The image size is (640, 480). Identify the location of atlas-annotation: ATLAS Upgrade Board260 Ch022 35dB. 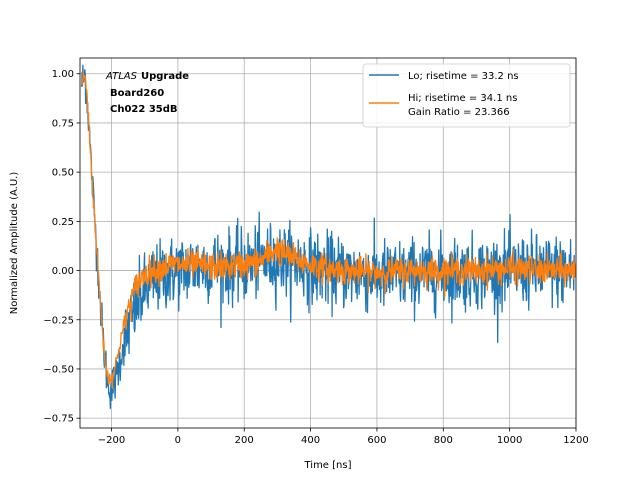
(147, 93).